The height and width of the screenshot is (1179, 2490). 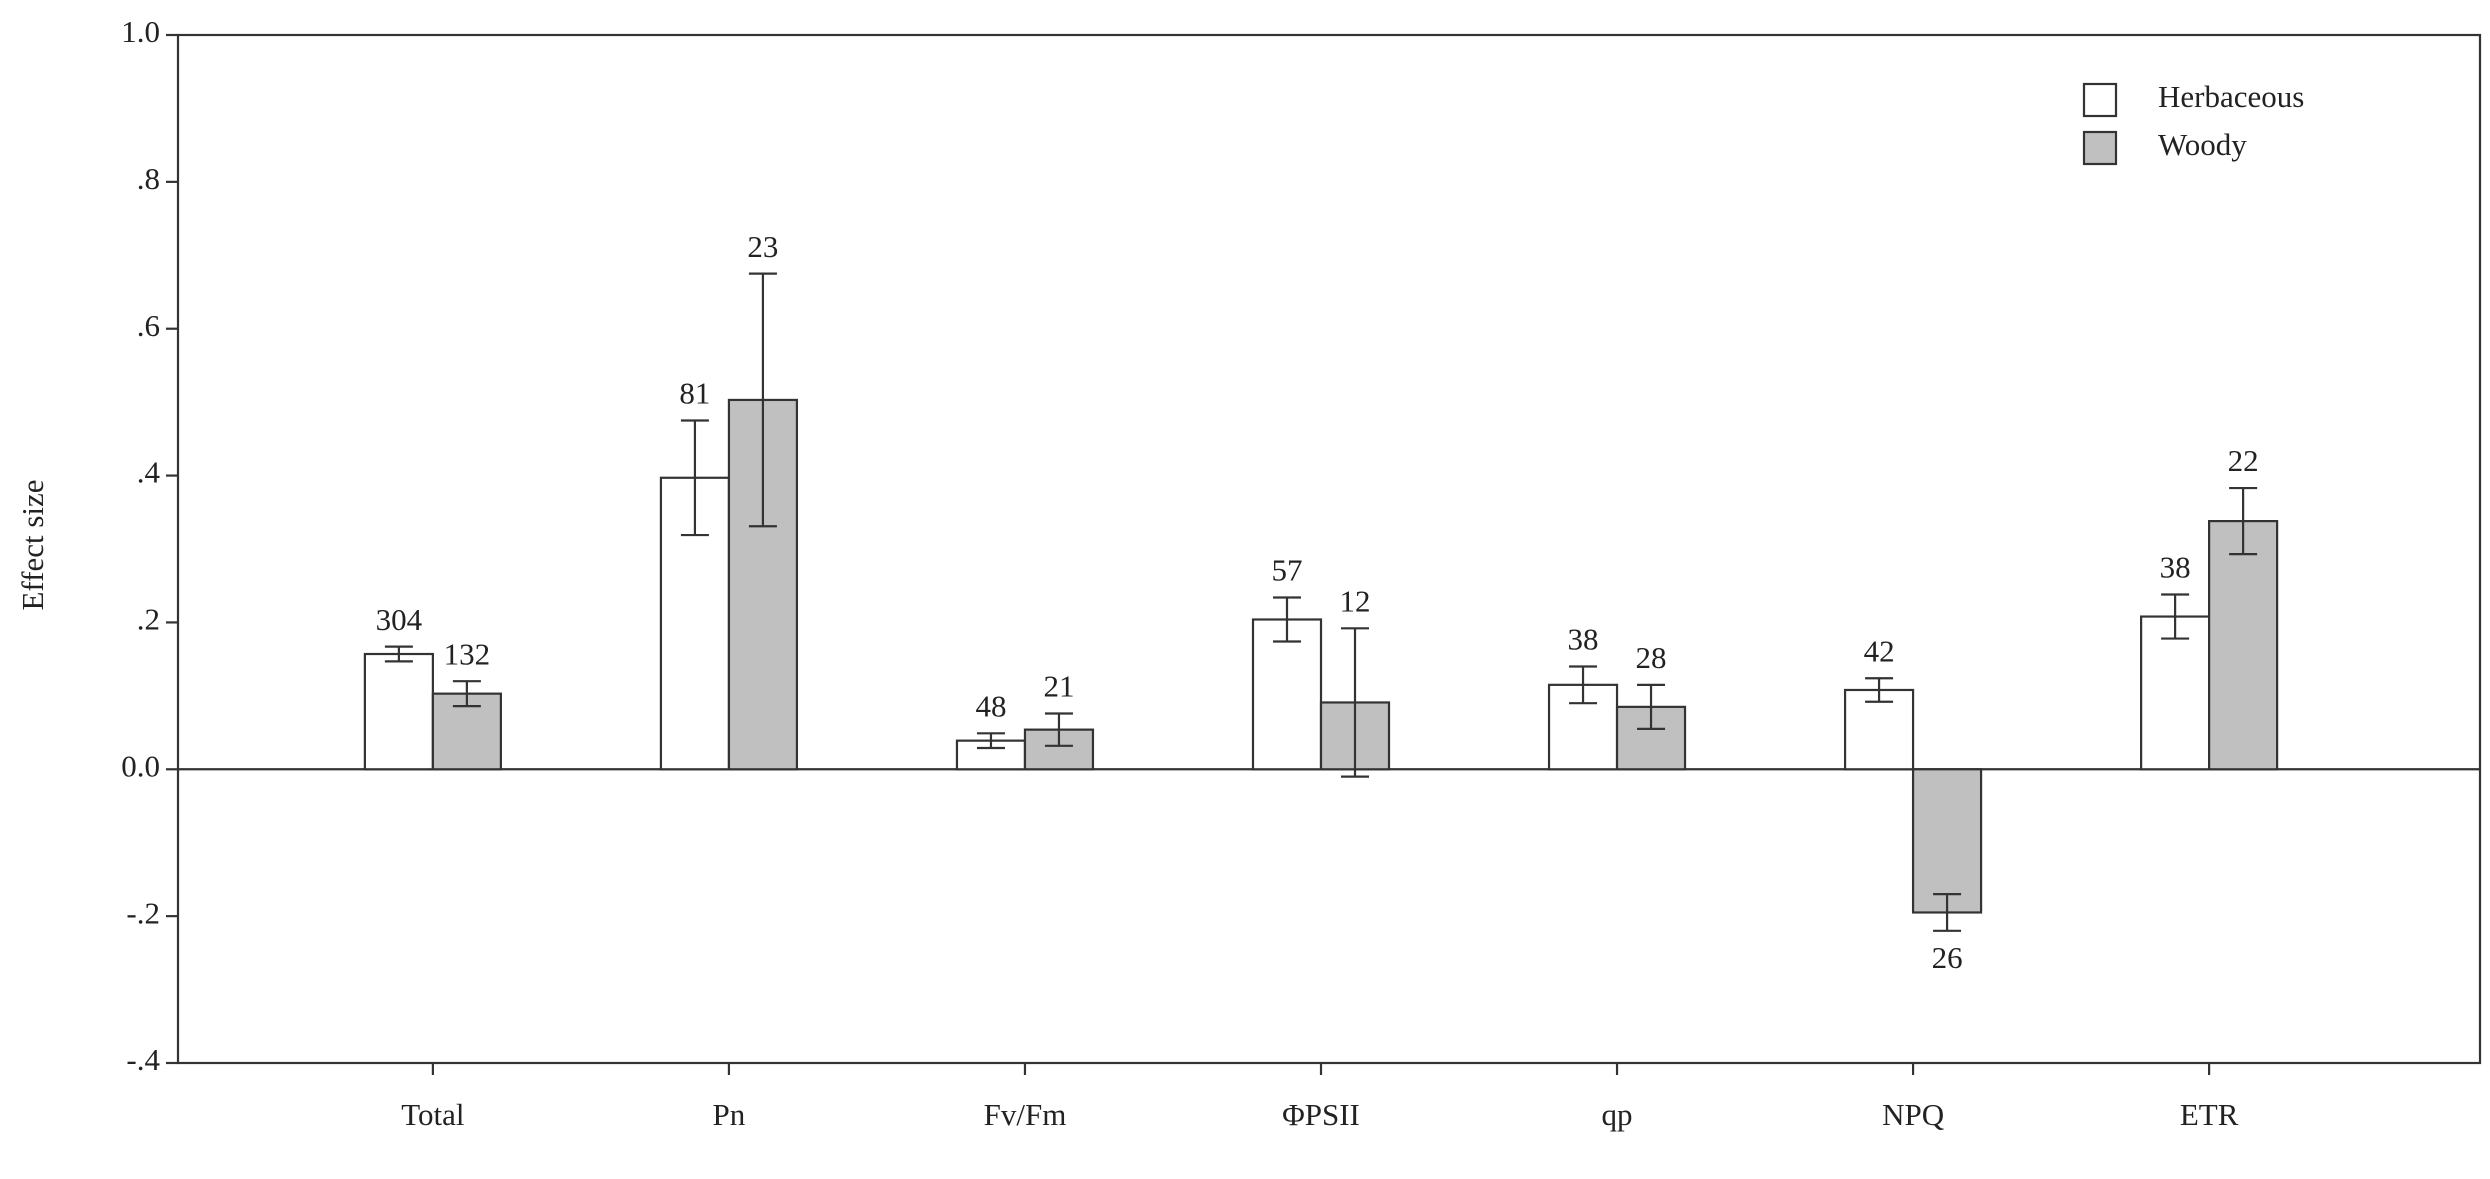 What do you see at coordinates (149, 472) in the screenshot?
I see `y-tick-label: .4` at bounding box center [149, 472].